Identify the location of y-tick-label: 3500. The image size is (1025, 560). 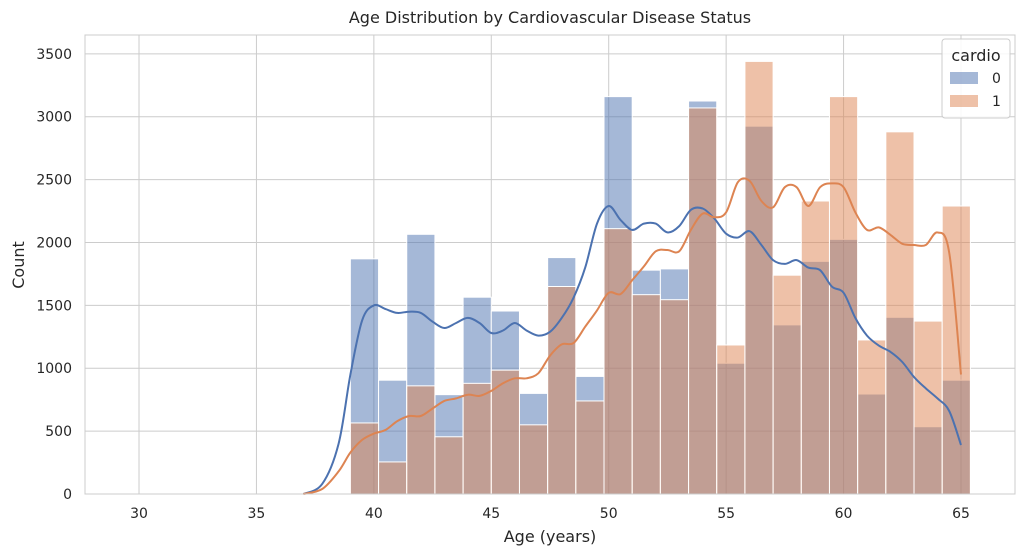
(54, 55).